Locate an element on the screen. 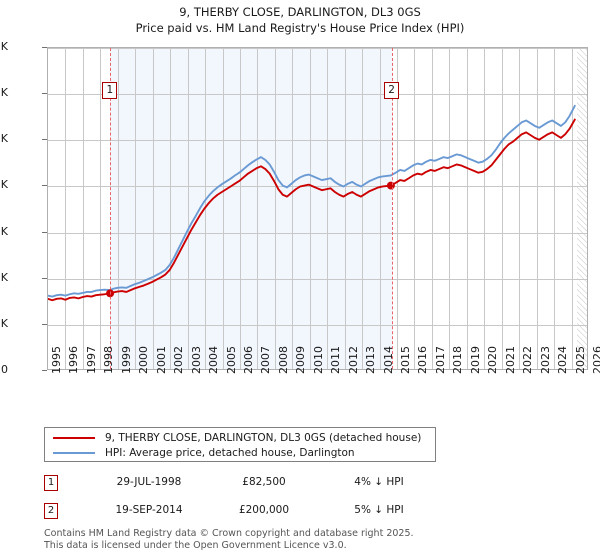 This screenshot has height=560, width=600. x-axis-tick-label: 2013 is located at coordinates (371, 360).